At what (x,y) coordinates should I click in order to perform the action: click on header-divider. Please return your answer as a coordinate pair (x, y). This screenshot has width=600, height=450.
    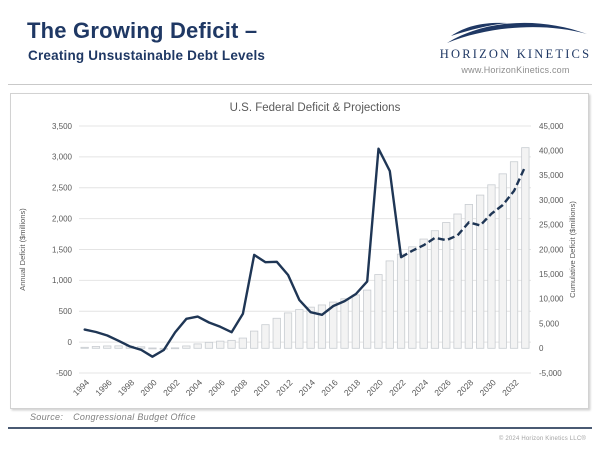
    Looking at the image, I should click on (300, 84).